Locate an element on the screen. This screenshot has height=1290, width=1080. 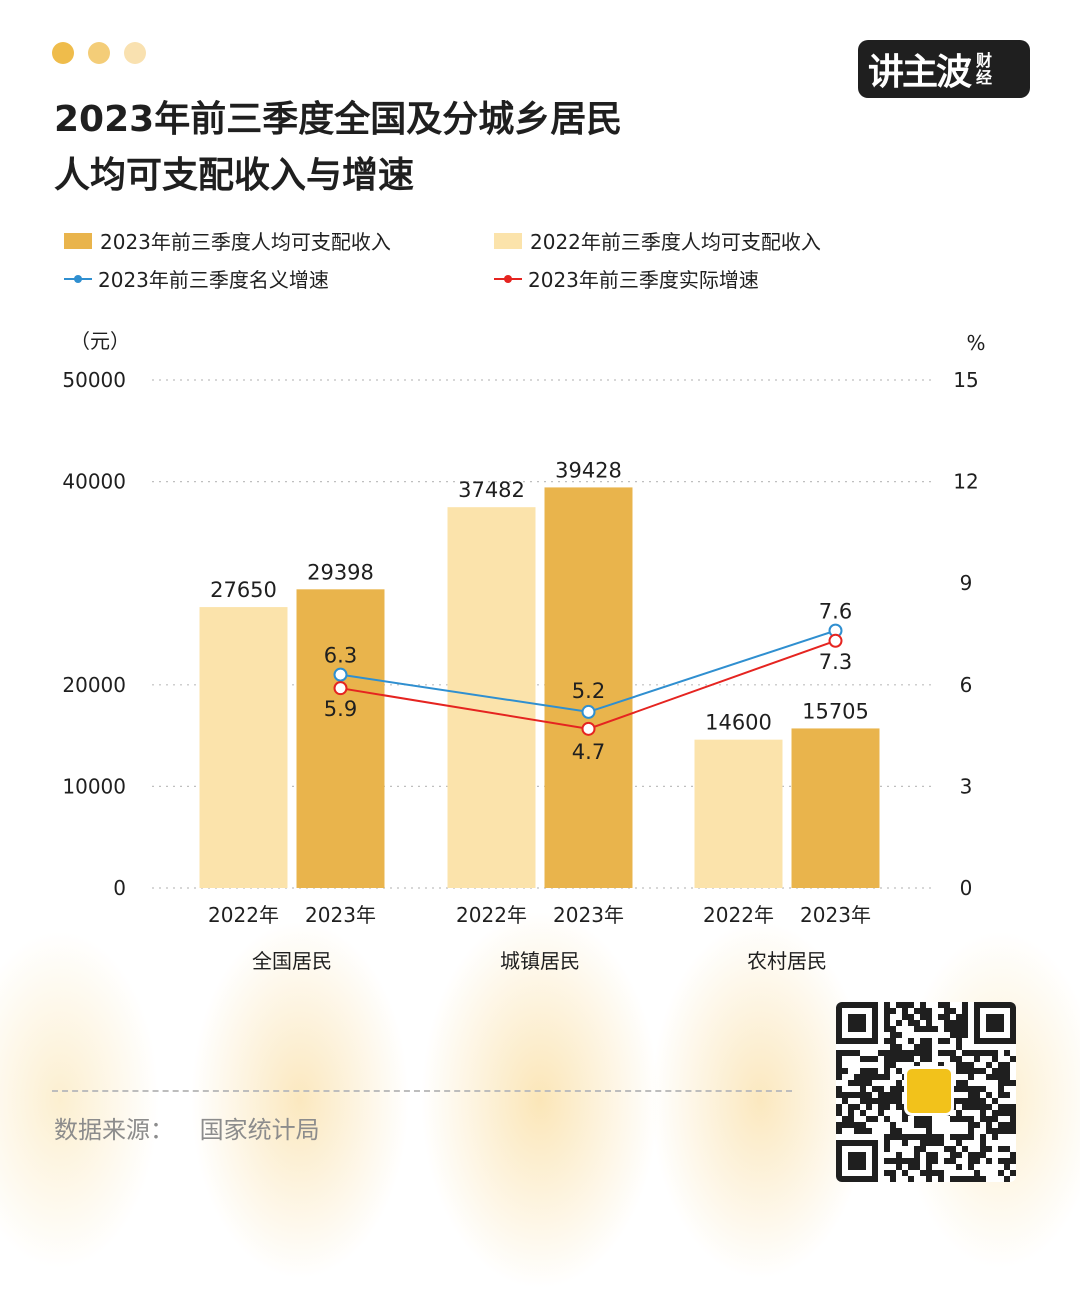
logo-main-text: 讲主波 is located at coordinates (920, 72).